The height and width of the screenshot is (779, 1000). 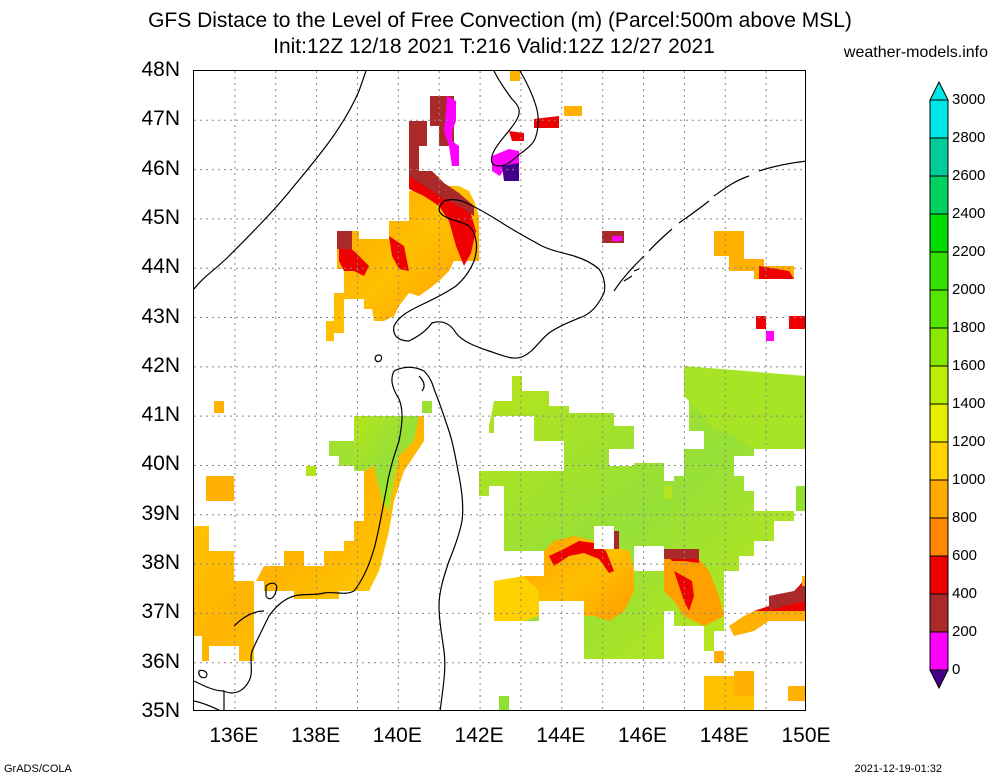 What do you see at coordinates (939, 90) in the screenshot?
I see `colorbar-top-arrow` at bounding box center [939, 90].